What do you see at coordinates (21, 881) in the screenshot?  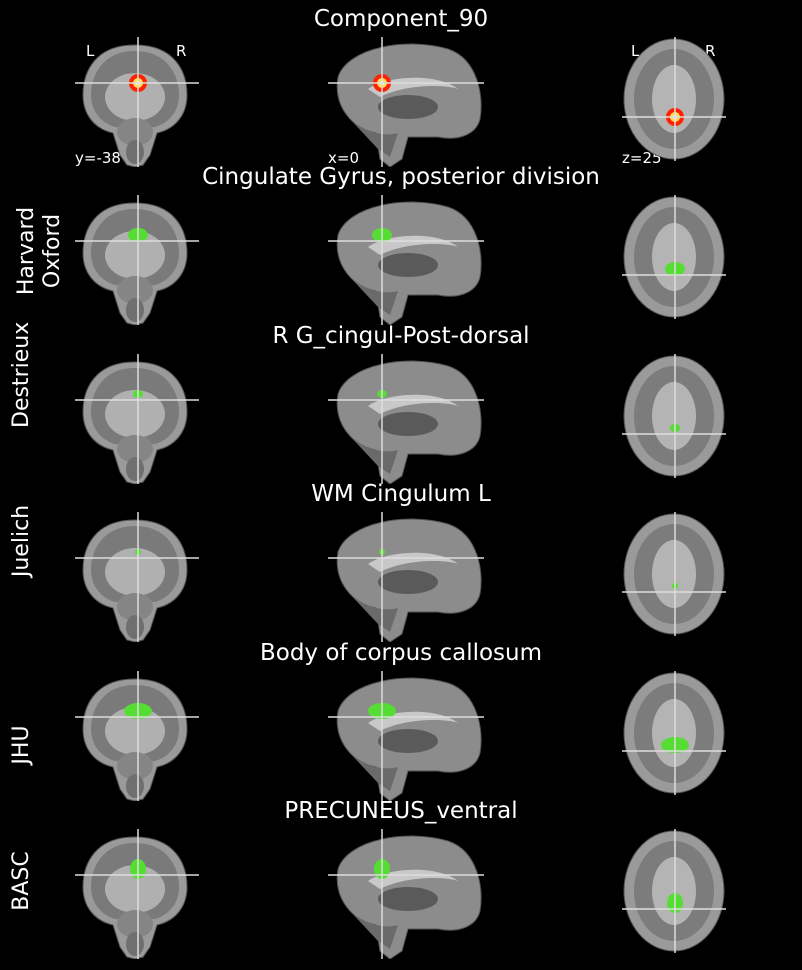 I see `atlas-label-basc: BASC` at bounding box center [21, 881].